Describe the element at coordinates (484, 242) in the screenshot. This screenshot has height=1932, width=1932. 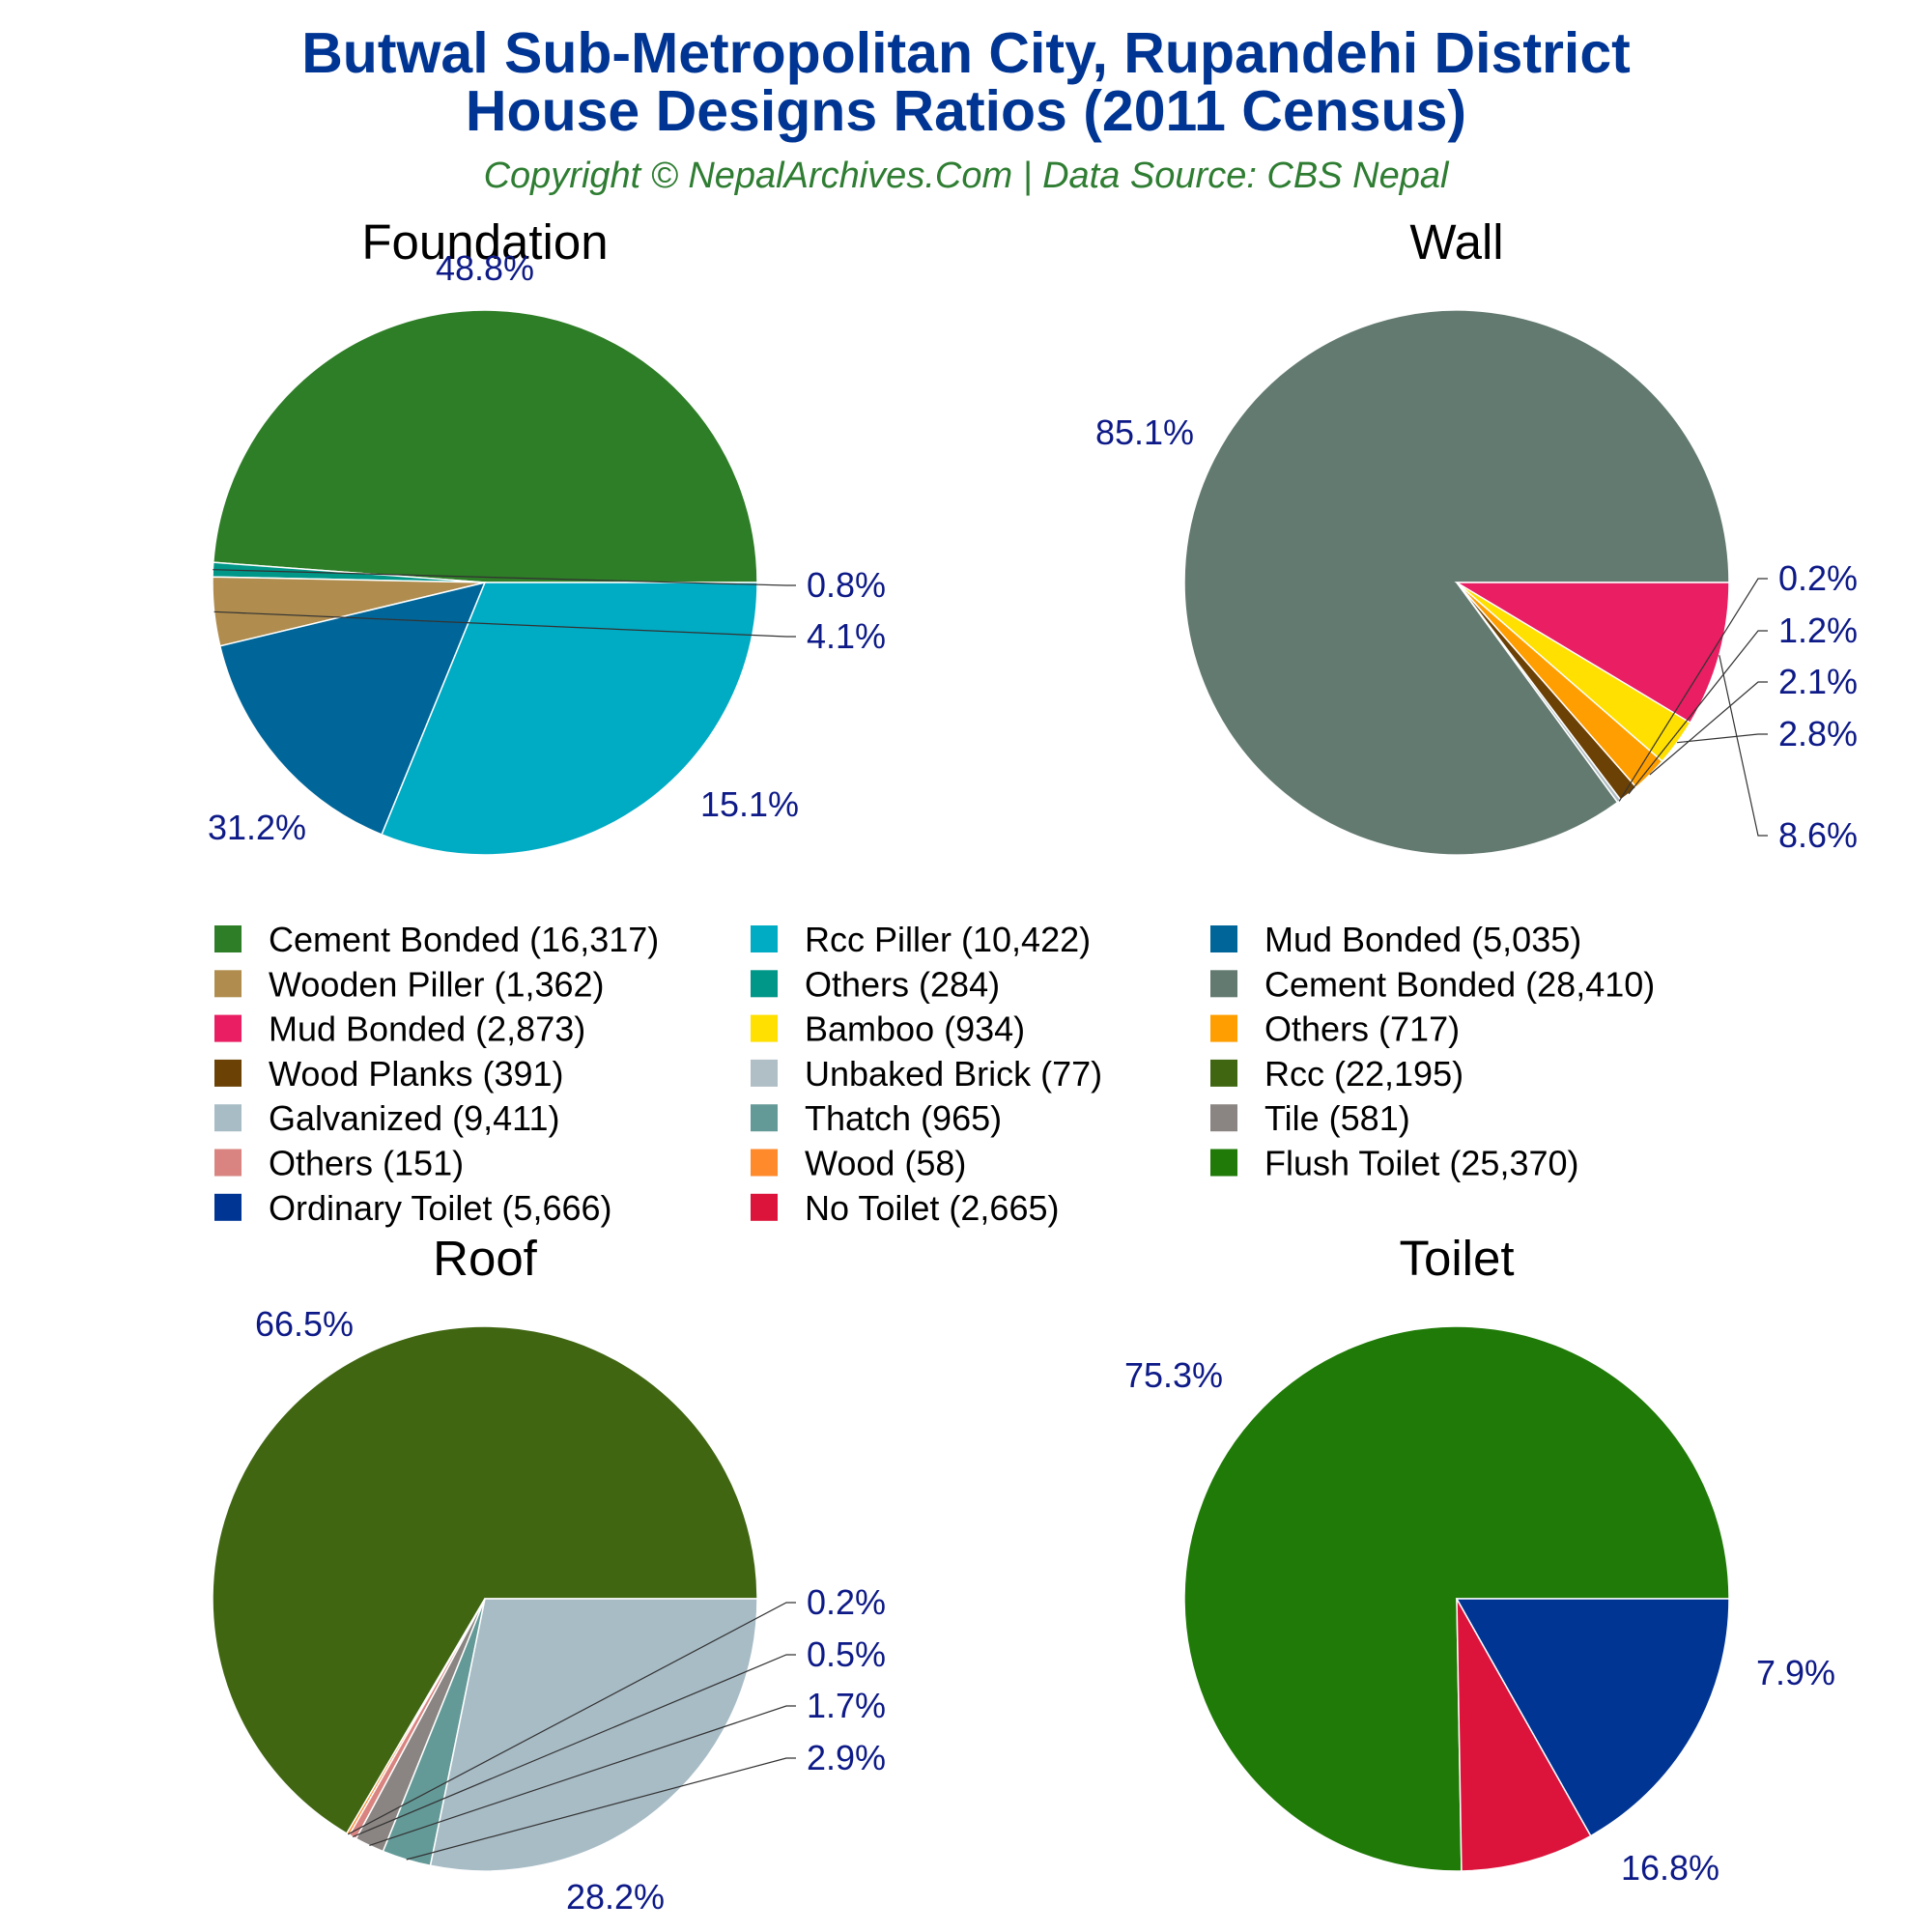
I see `pie-title-foundation: Foundation` at that location.